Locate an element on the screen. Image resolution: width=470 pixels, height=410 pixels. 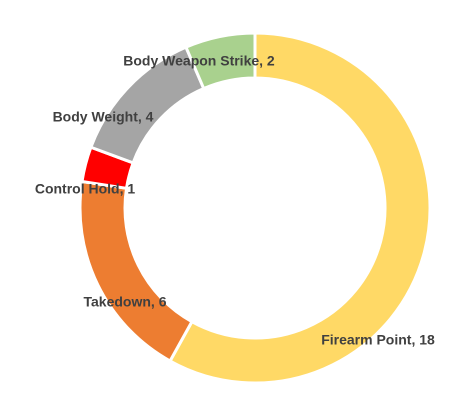
data-label: Body Weapon Strike, 2 is located at coordinates (199, 61).